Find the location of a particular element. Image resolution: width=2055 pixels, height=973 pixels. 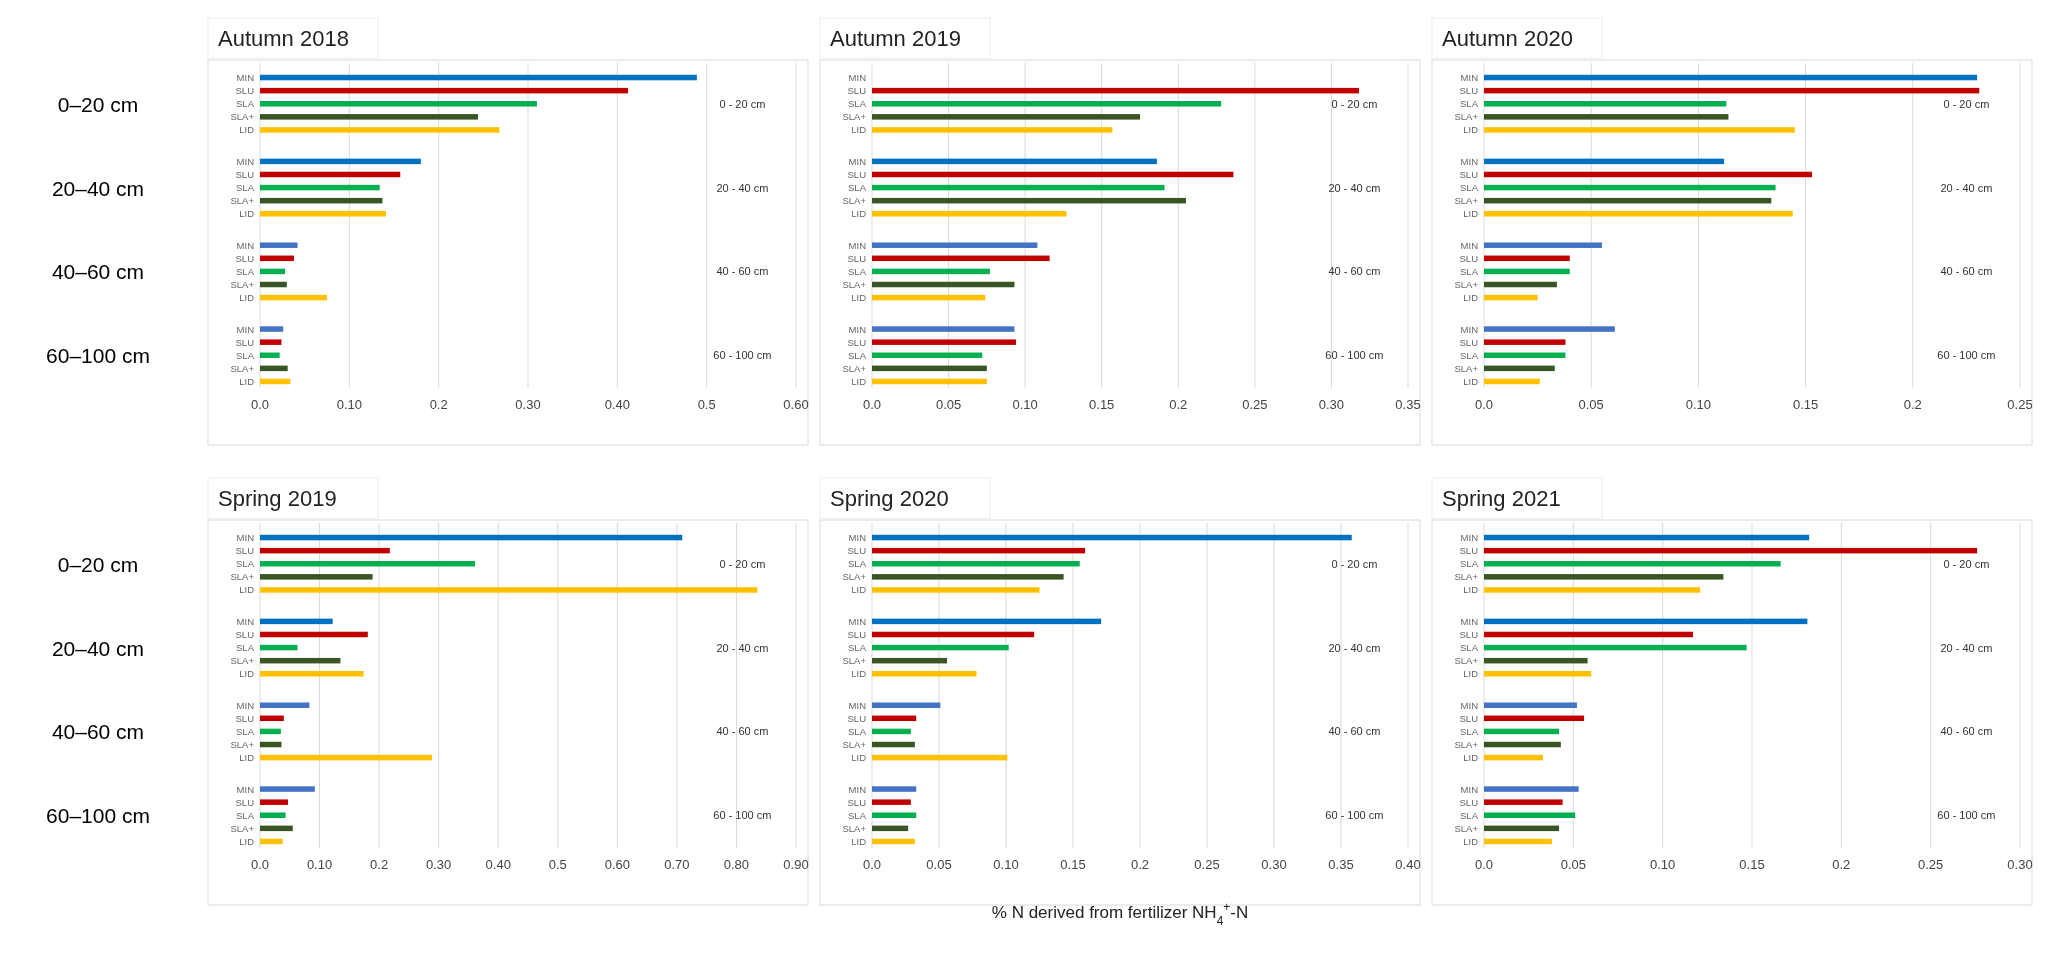

chart-title: Spring 2021 is located at coordinates (1501, 498).